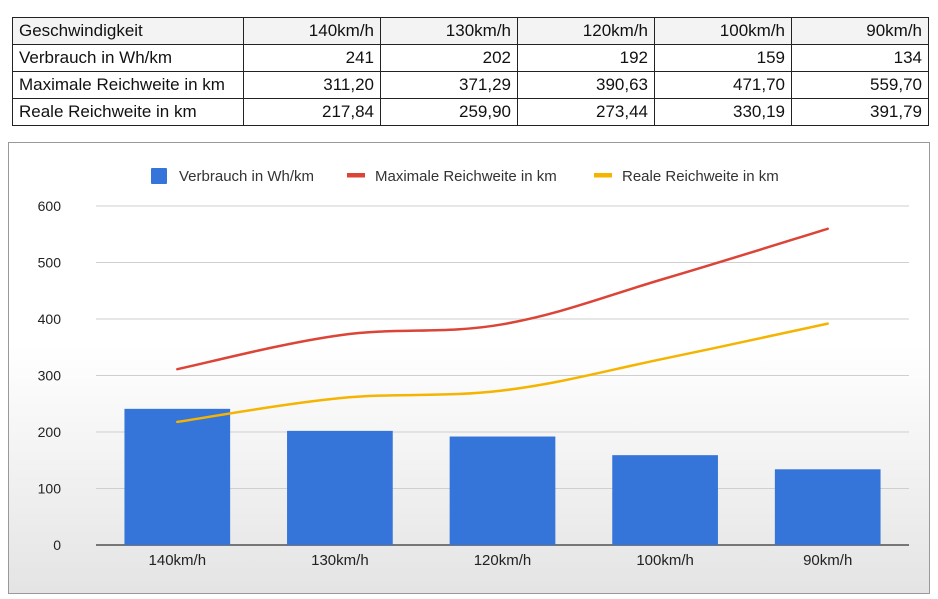 The width and height of the screenshot is (938, 599). Describe the element at coordinates (723, 112) in the screenshot. I see `table-cell: 330,19` at that location.